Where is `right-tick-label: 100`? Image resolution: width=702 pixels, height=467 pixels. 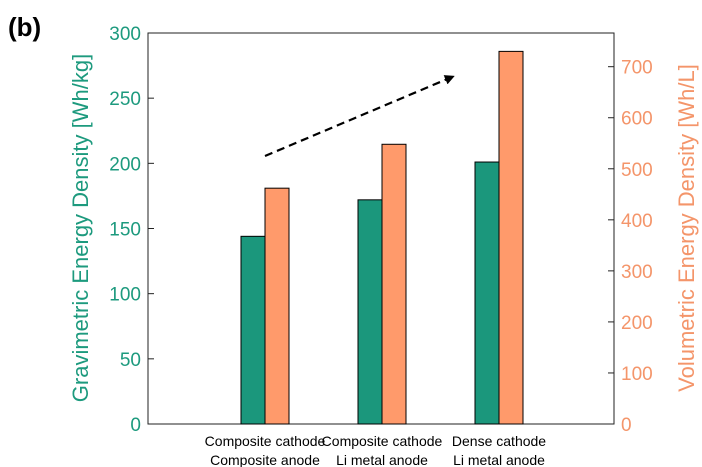 right-tick-label: 100 is located at coordinates (637, 374).